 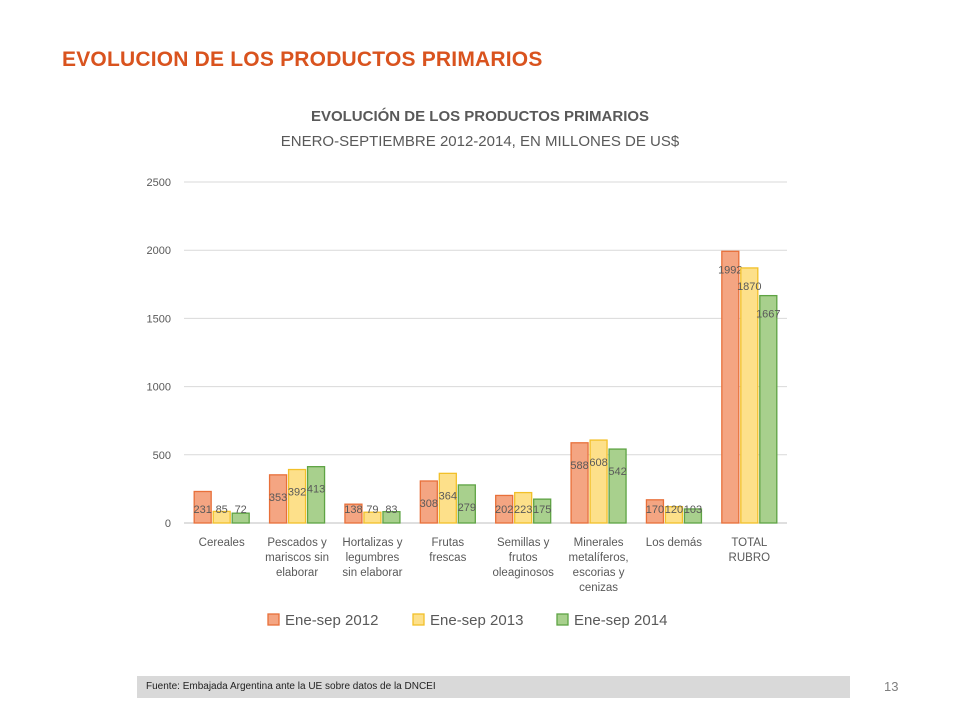 I want to click on x-tick-label: Hortalizas y, so click(x=372, y=543).